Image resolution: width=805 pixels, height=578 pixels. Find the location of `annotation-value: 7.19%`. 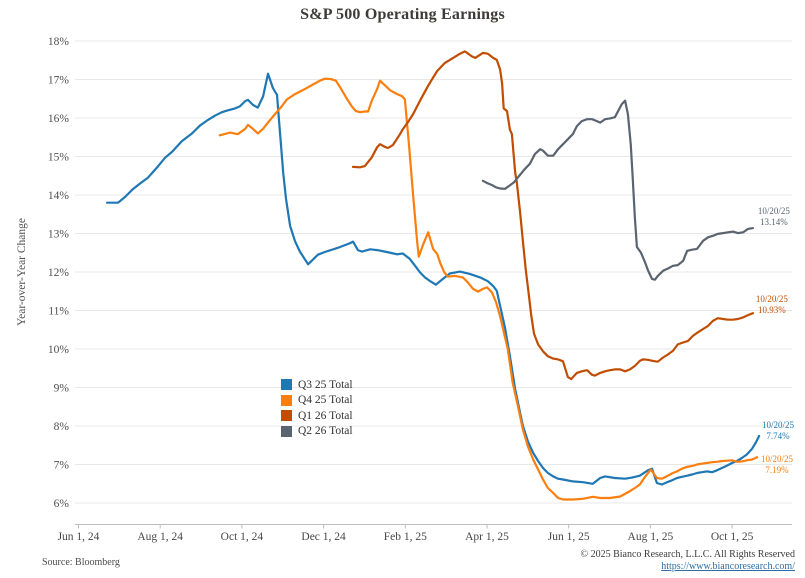

annotation-value: 7.19% is located at coordinates (777, 469).